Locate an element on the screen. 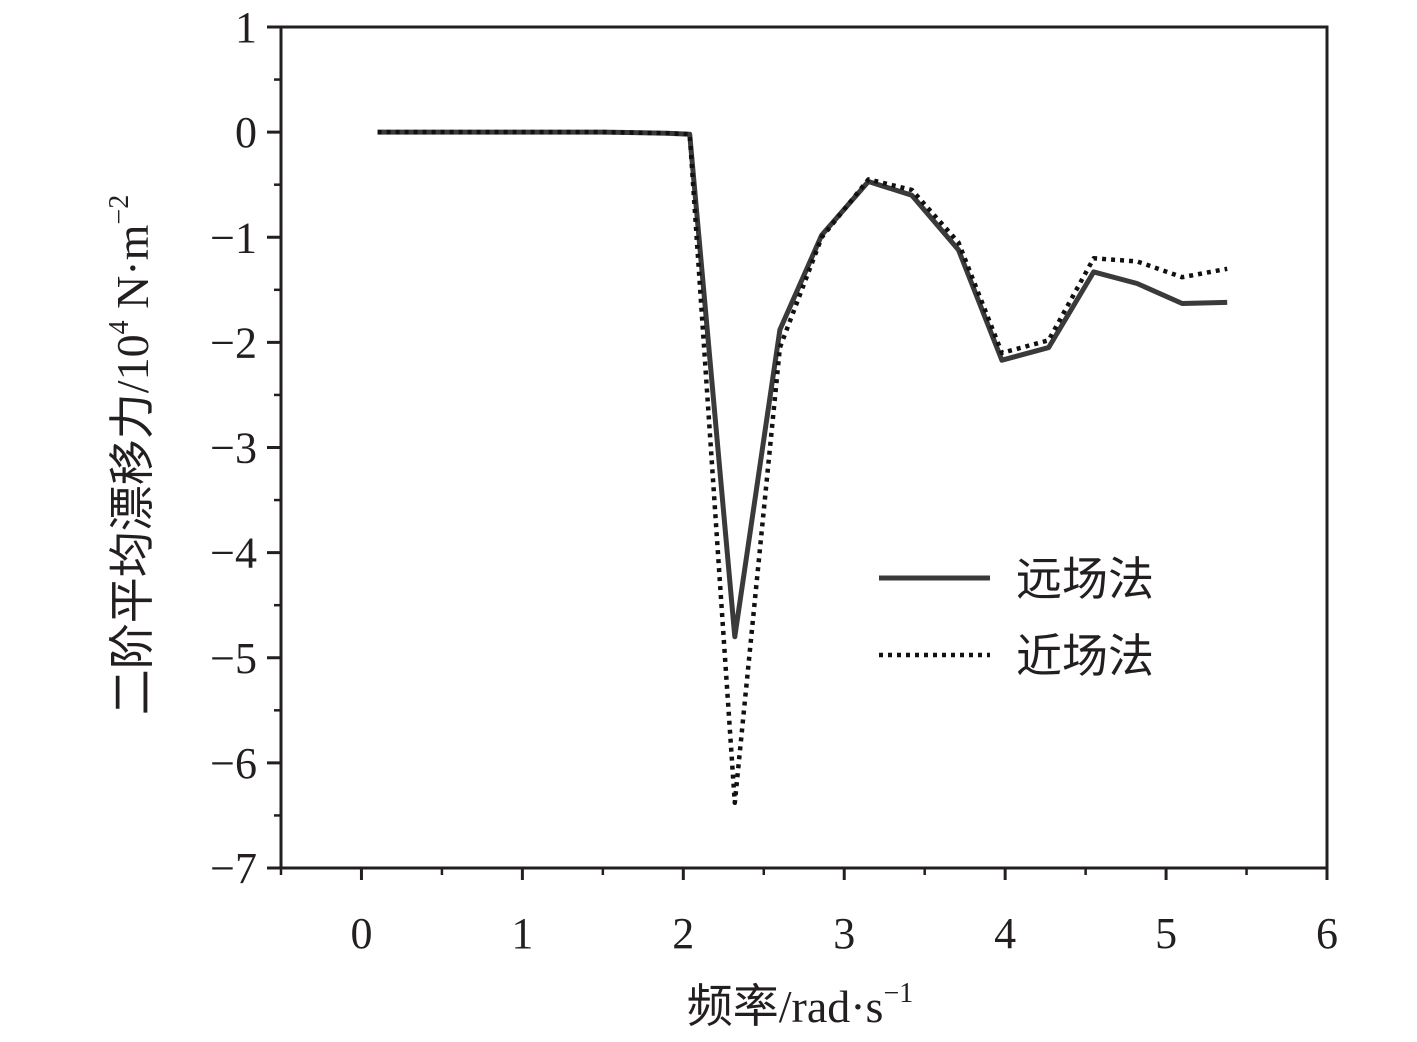 The image size is (1417, 1042). x-tick-label: 5 is located at coordinates (1166, 933).